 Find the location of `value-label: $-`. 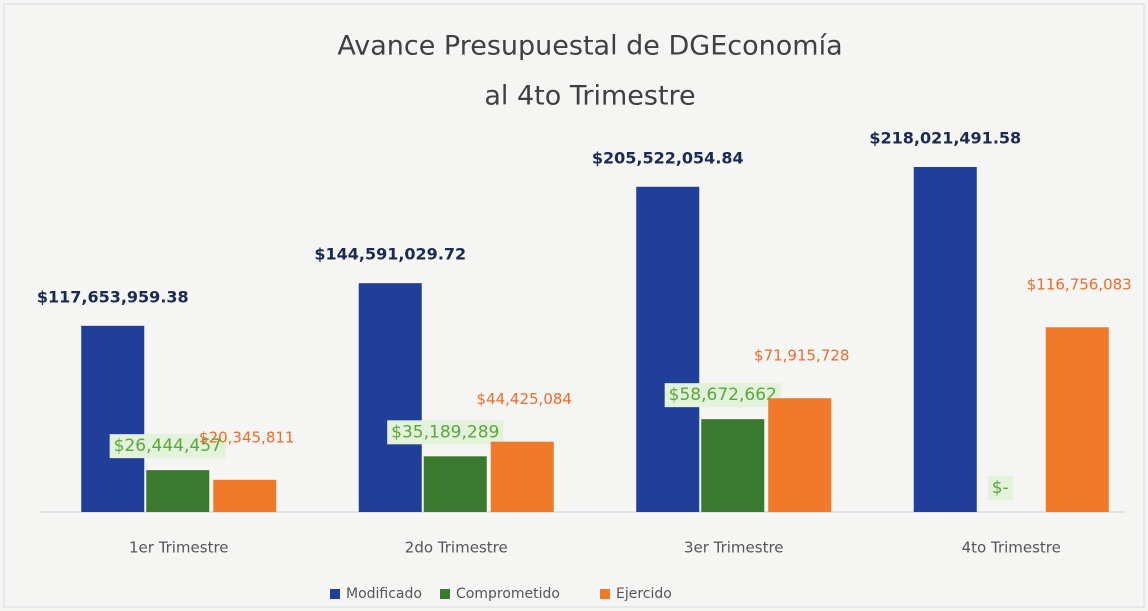

value-label: $- is located at coordinates (1000, 488).